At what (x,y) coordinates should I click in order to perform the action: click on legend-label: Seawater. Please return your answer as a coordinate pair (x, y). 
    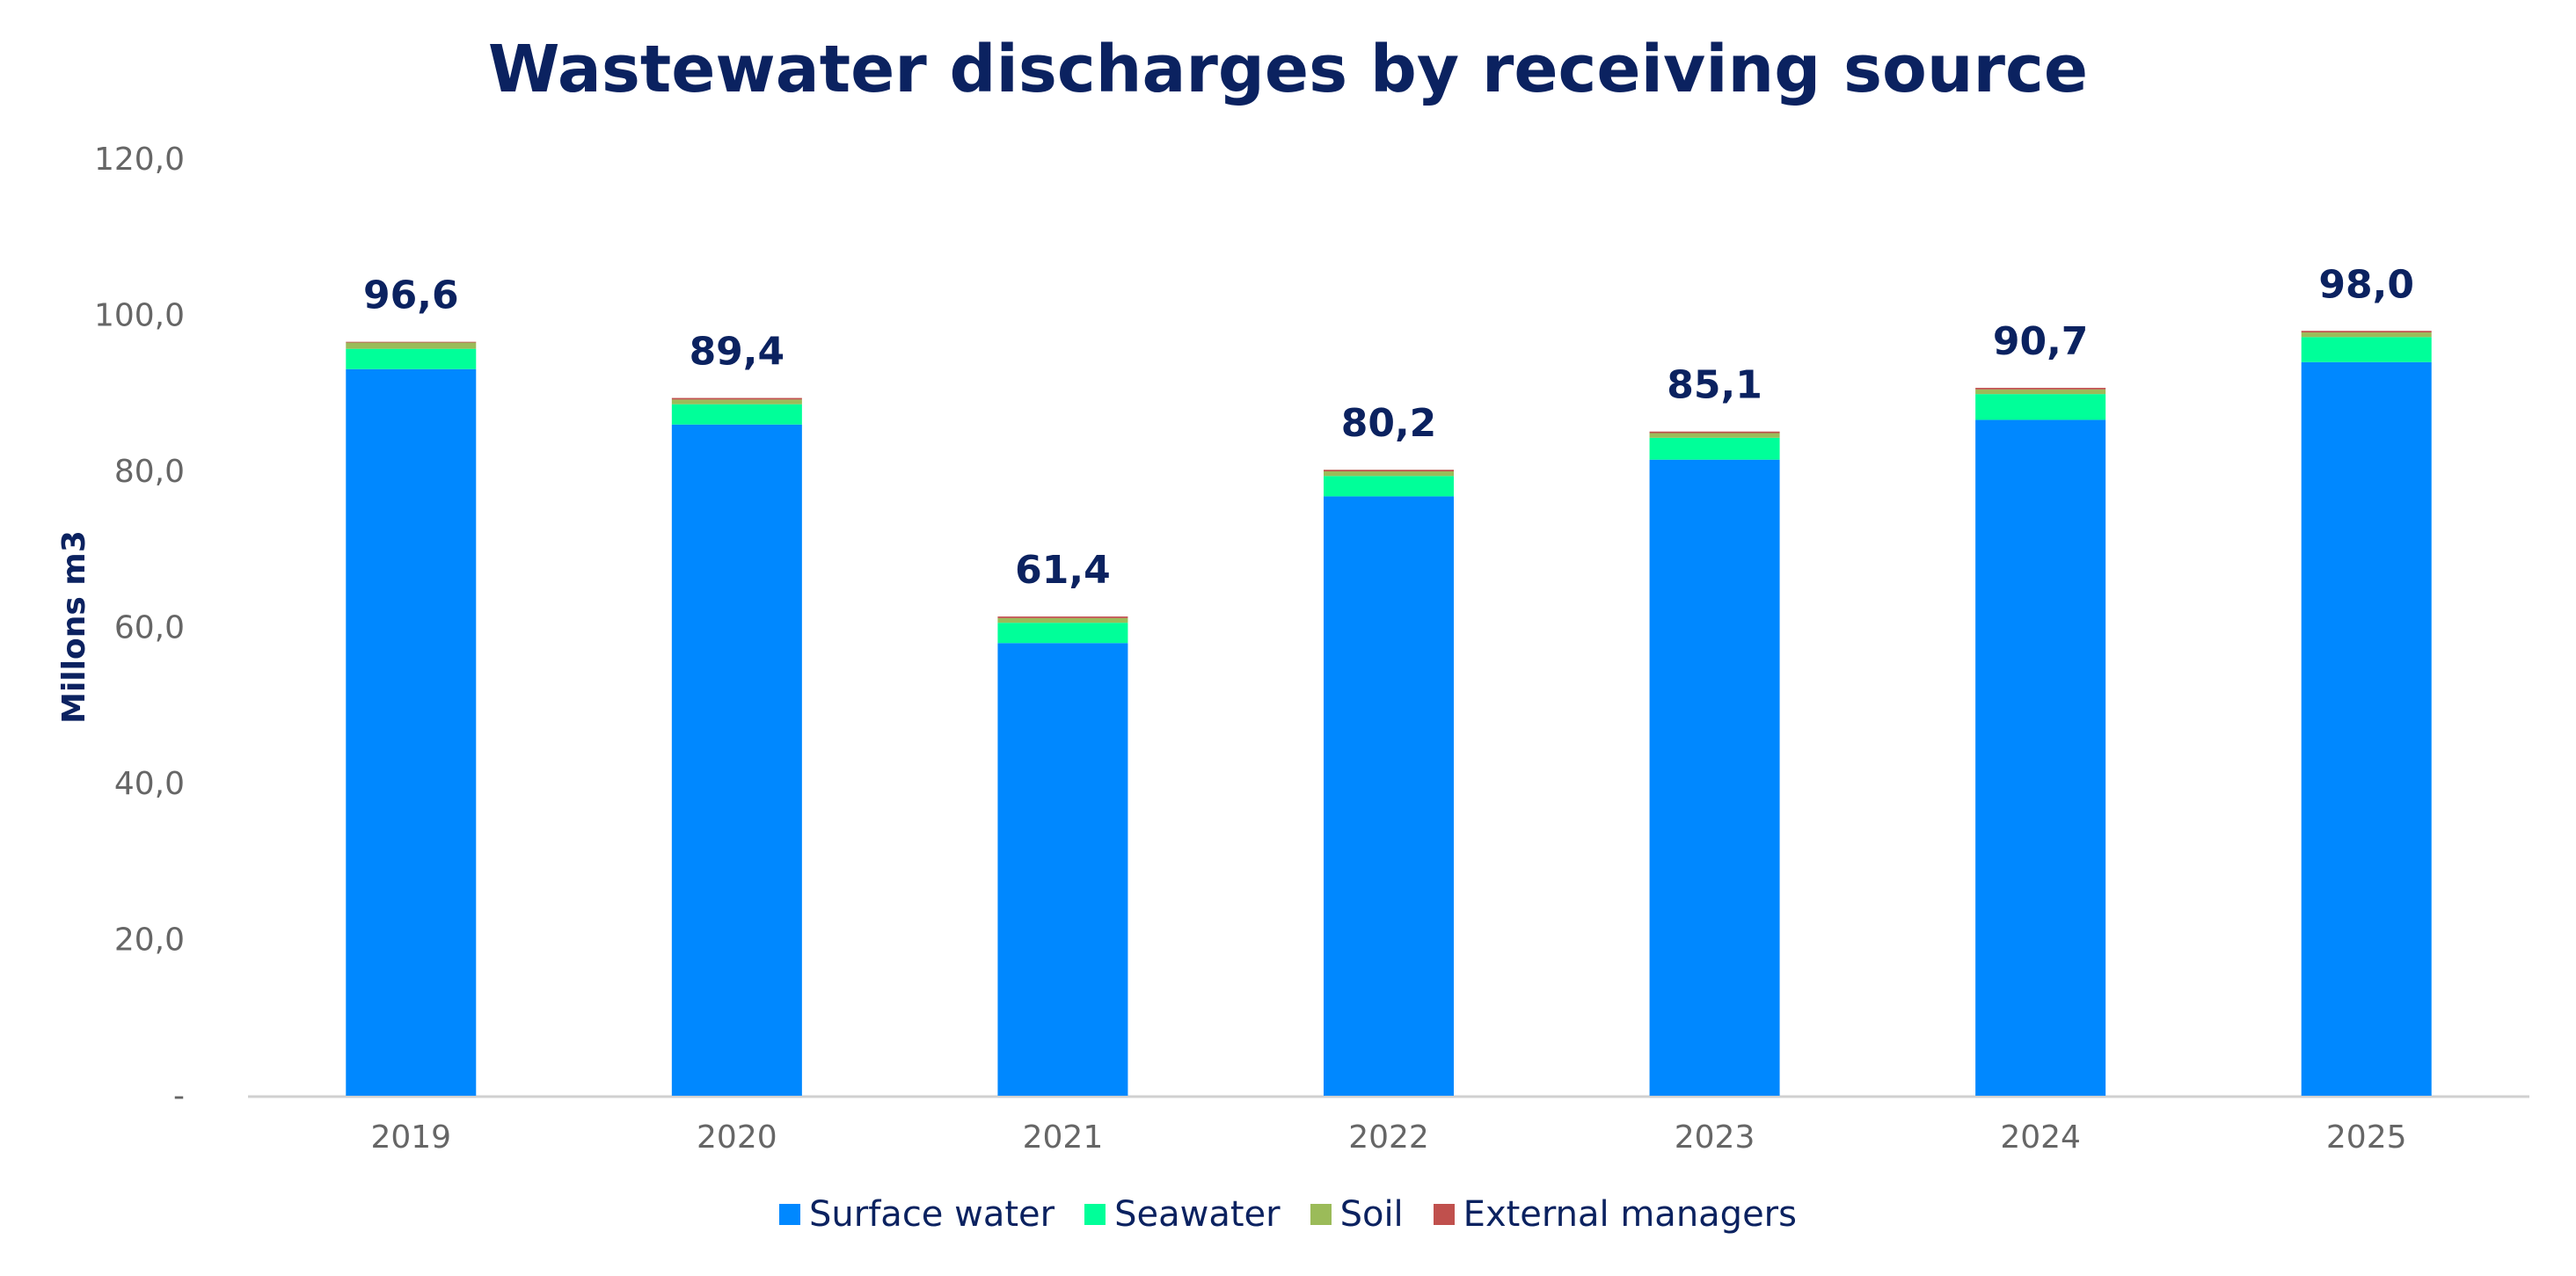
    Looking at the image, I should click on (1197, 1214).